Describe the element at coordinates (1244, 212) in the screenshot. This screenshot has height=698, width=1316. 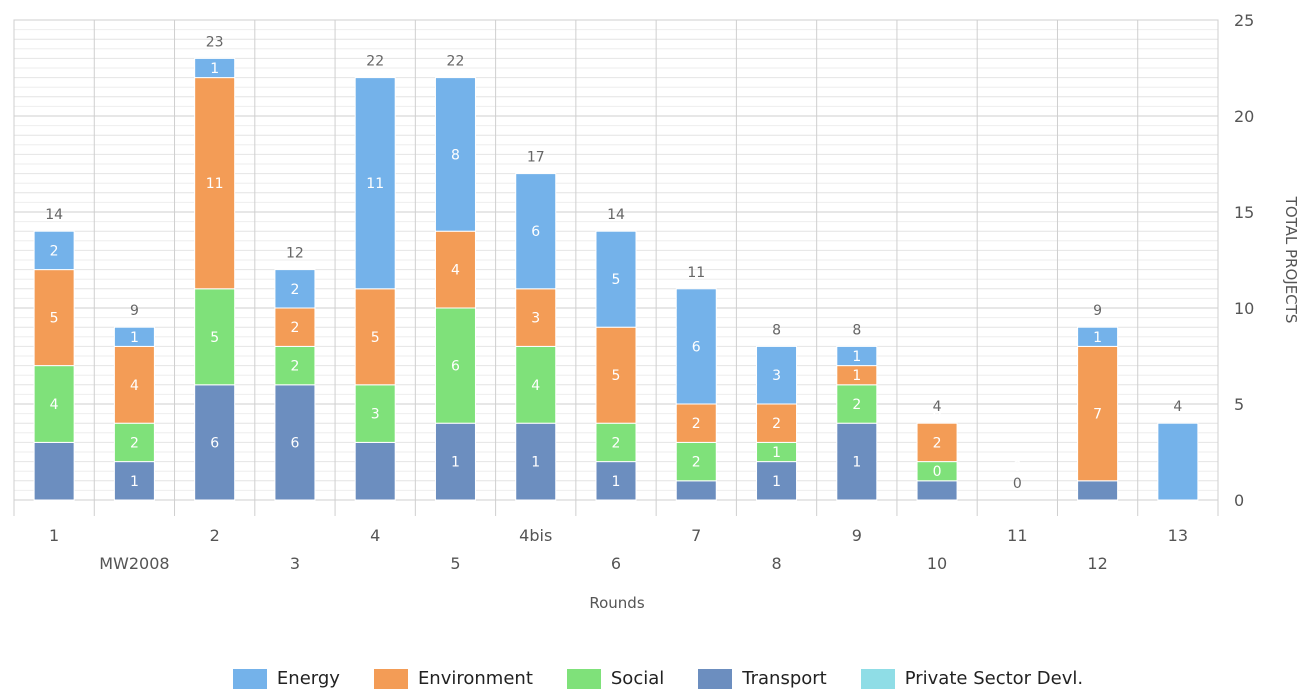
I see `y-tick-label: 15` at that location.